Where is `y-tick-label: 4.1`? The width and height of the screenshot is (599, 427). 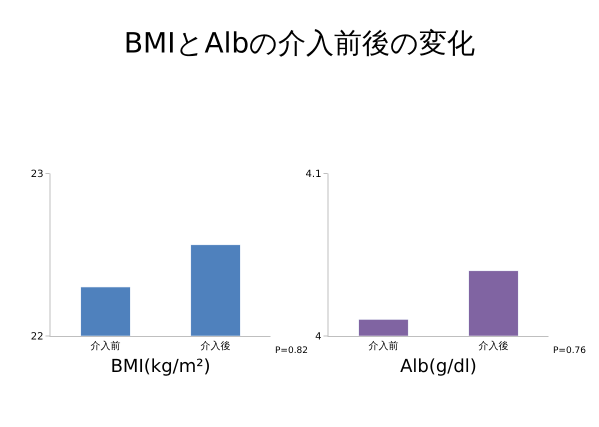 y-tick-label: 4.1 is located at coordinates (314, 174).